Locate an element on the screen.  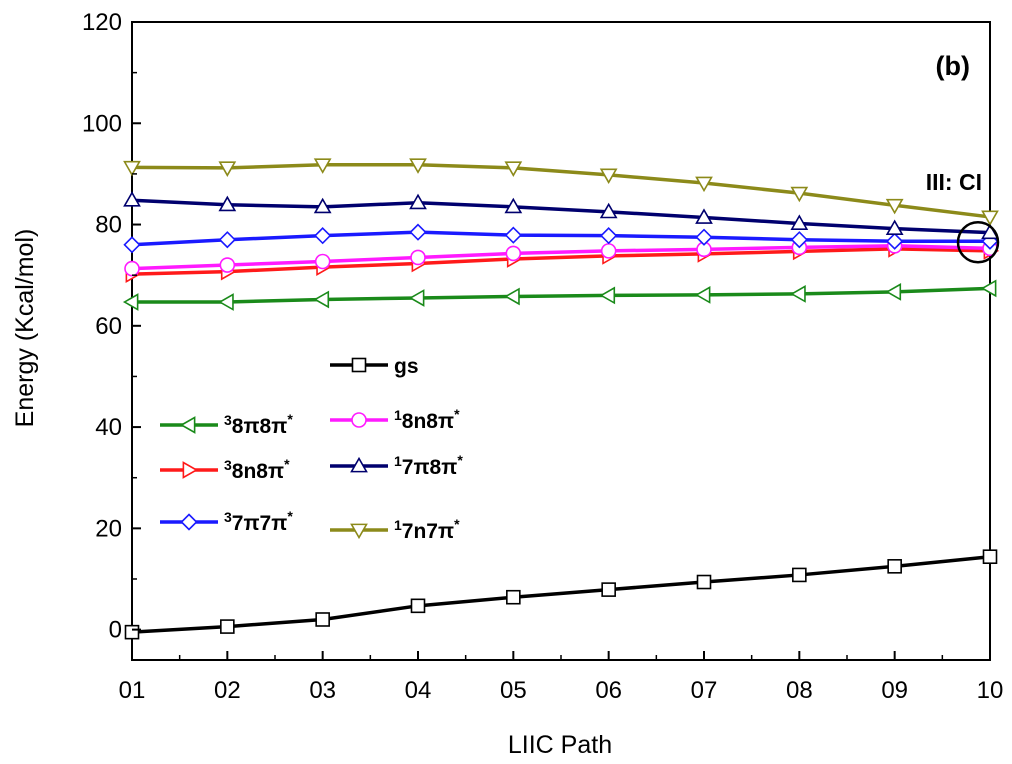
panel-label: (b) is located at coordinates (953, 66).